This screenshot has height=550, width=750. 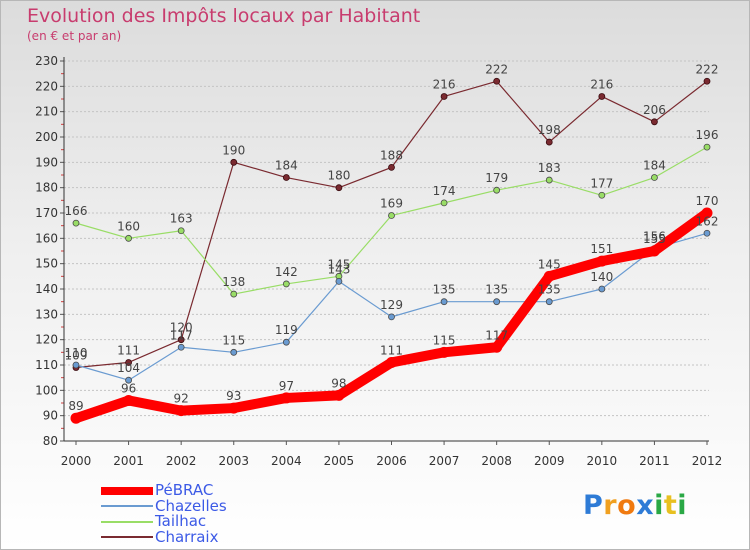 What do you see at coordinates (46, 213) in the screenshot?
I see `y-tick-label: 170` at bounding box center [46, 213].